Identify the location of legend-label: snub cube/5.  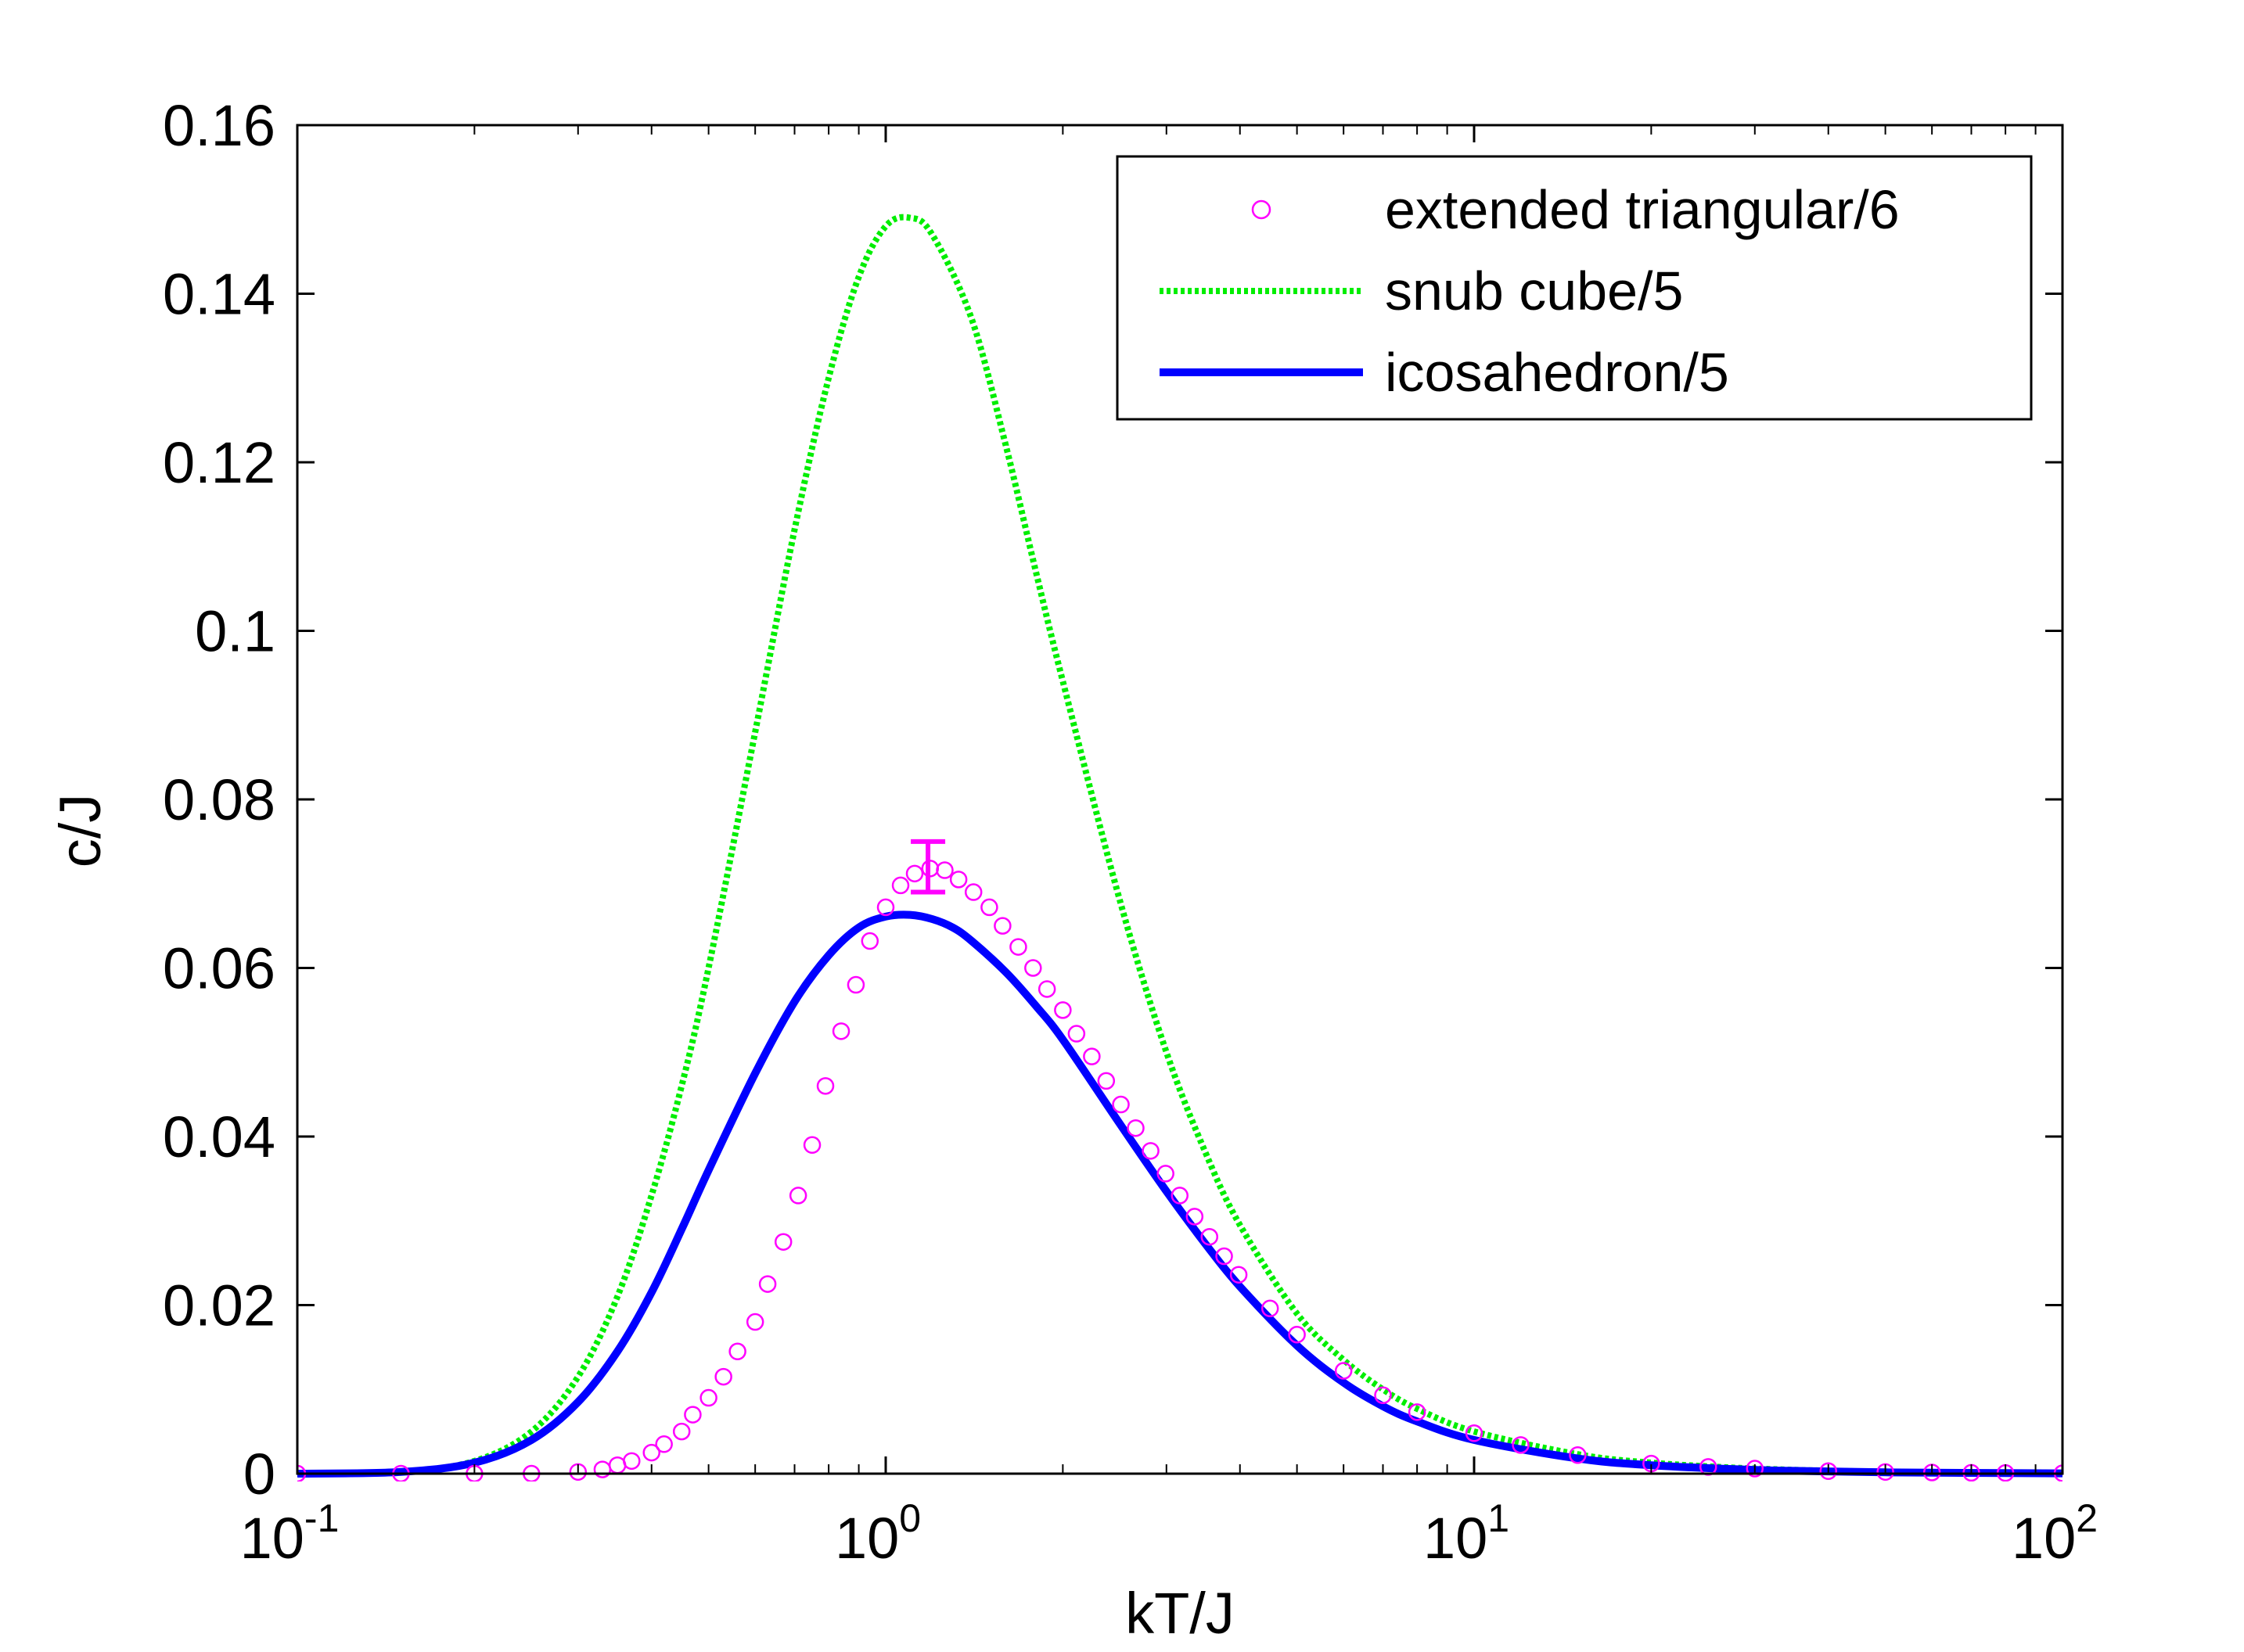
(1534, 290).